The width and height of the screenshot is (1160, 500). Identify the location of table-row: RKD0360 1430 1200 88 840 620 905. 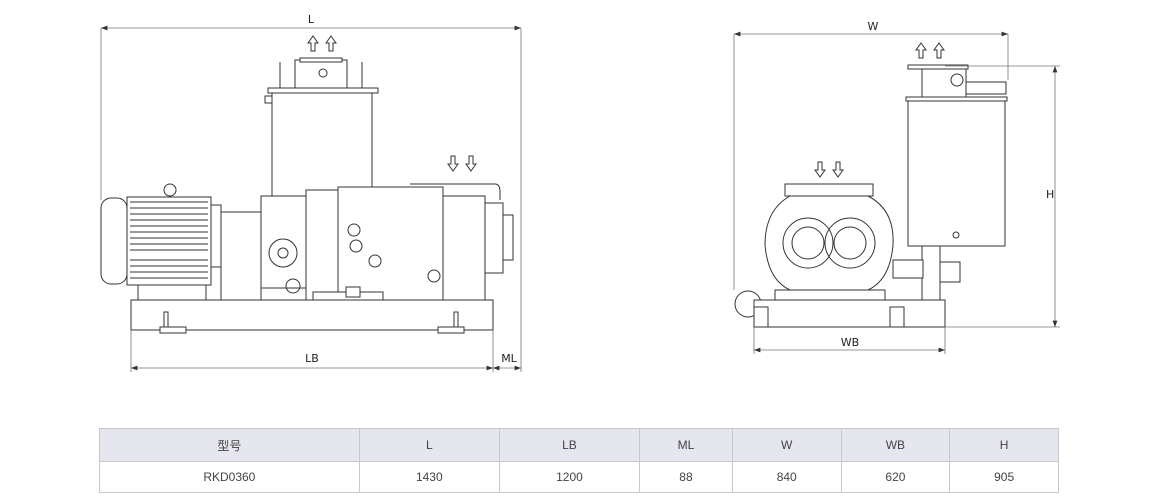
(579, 477).